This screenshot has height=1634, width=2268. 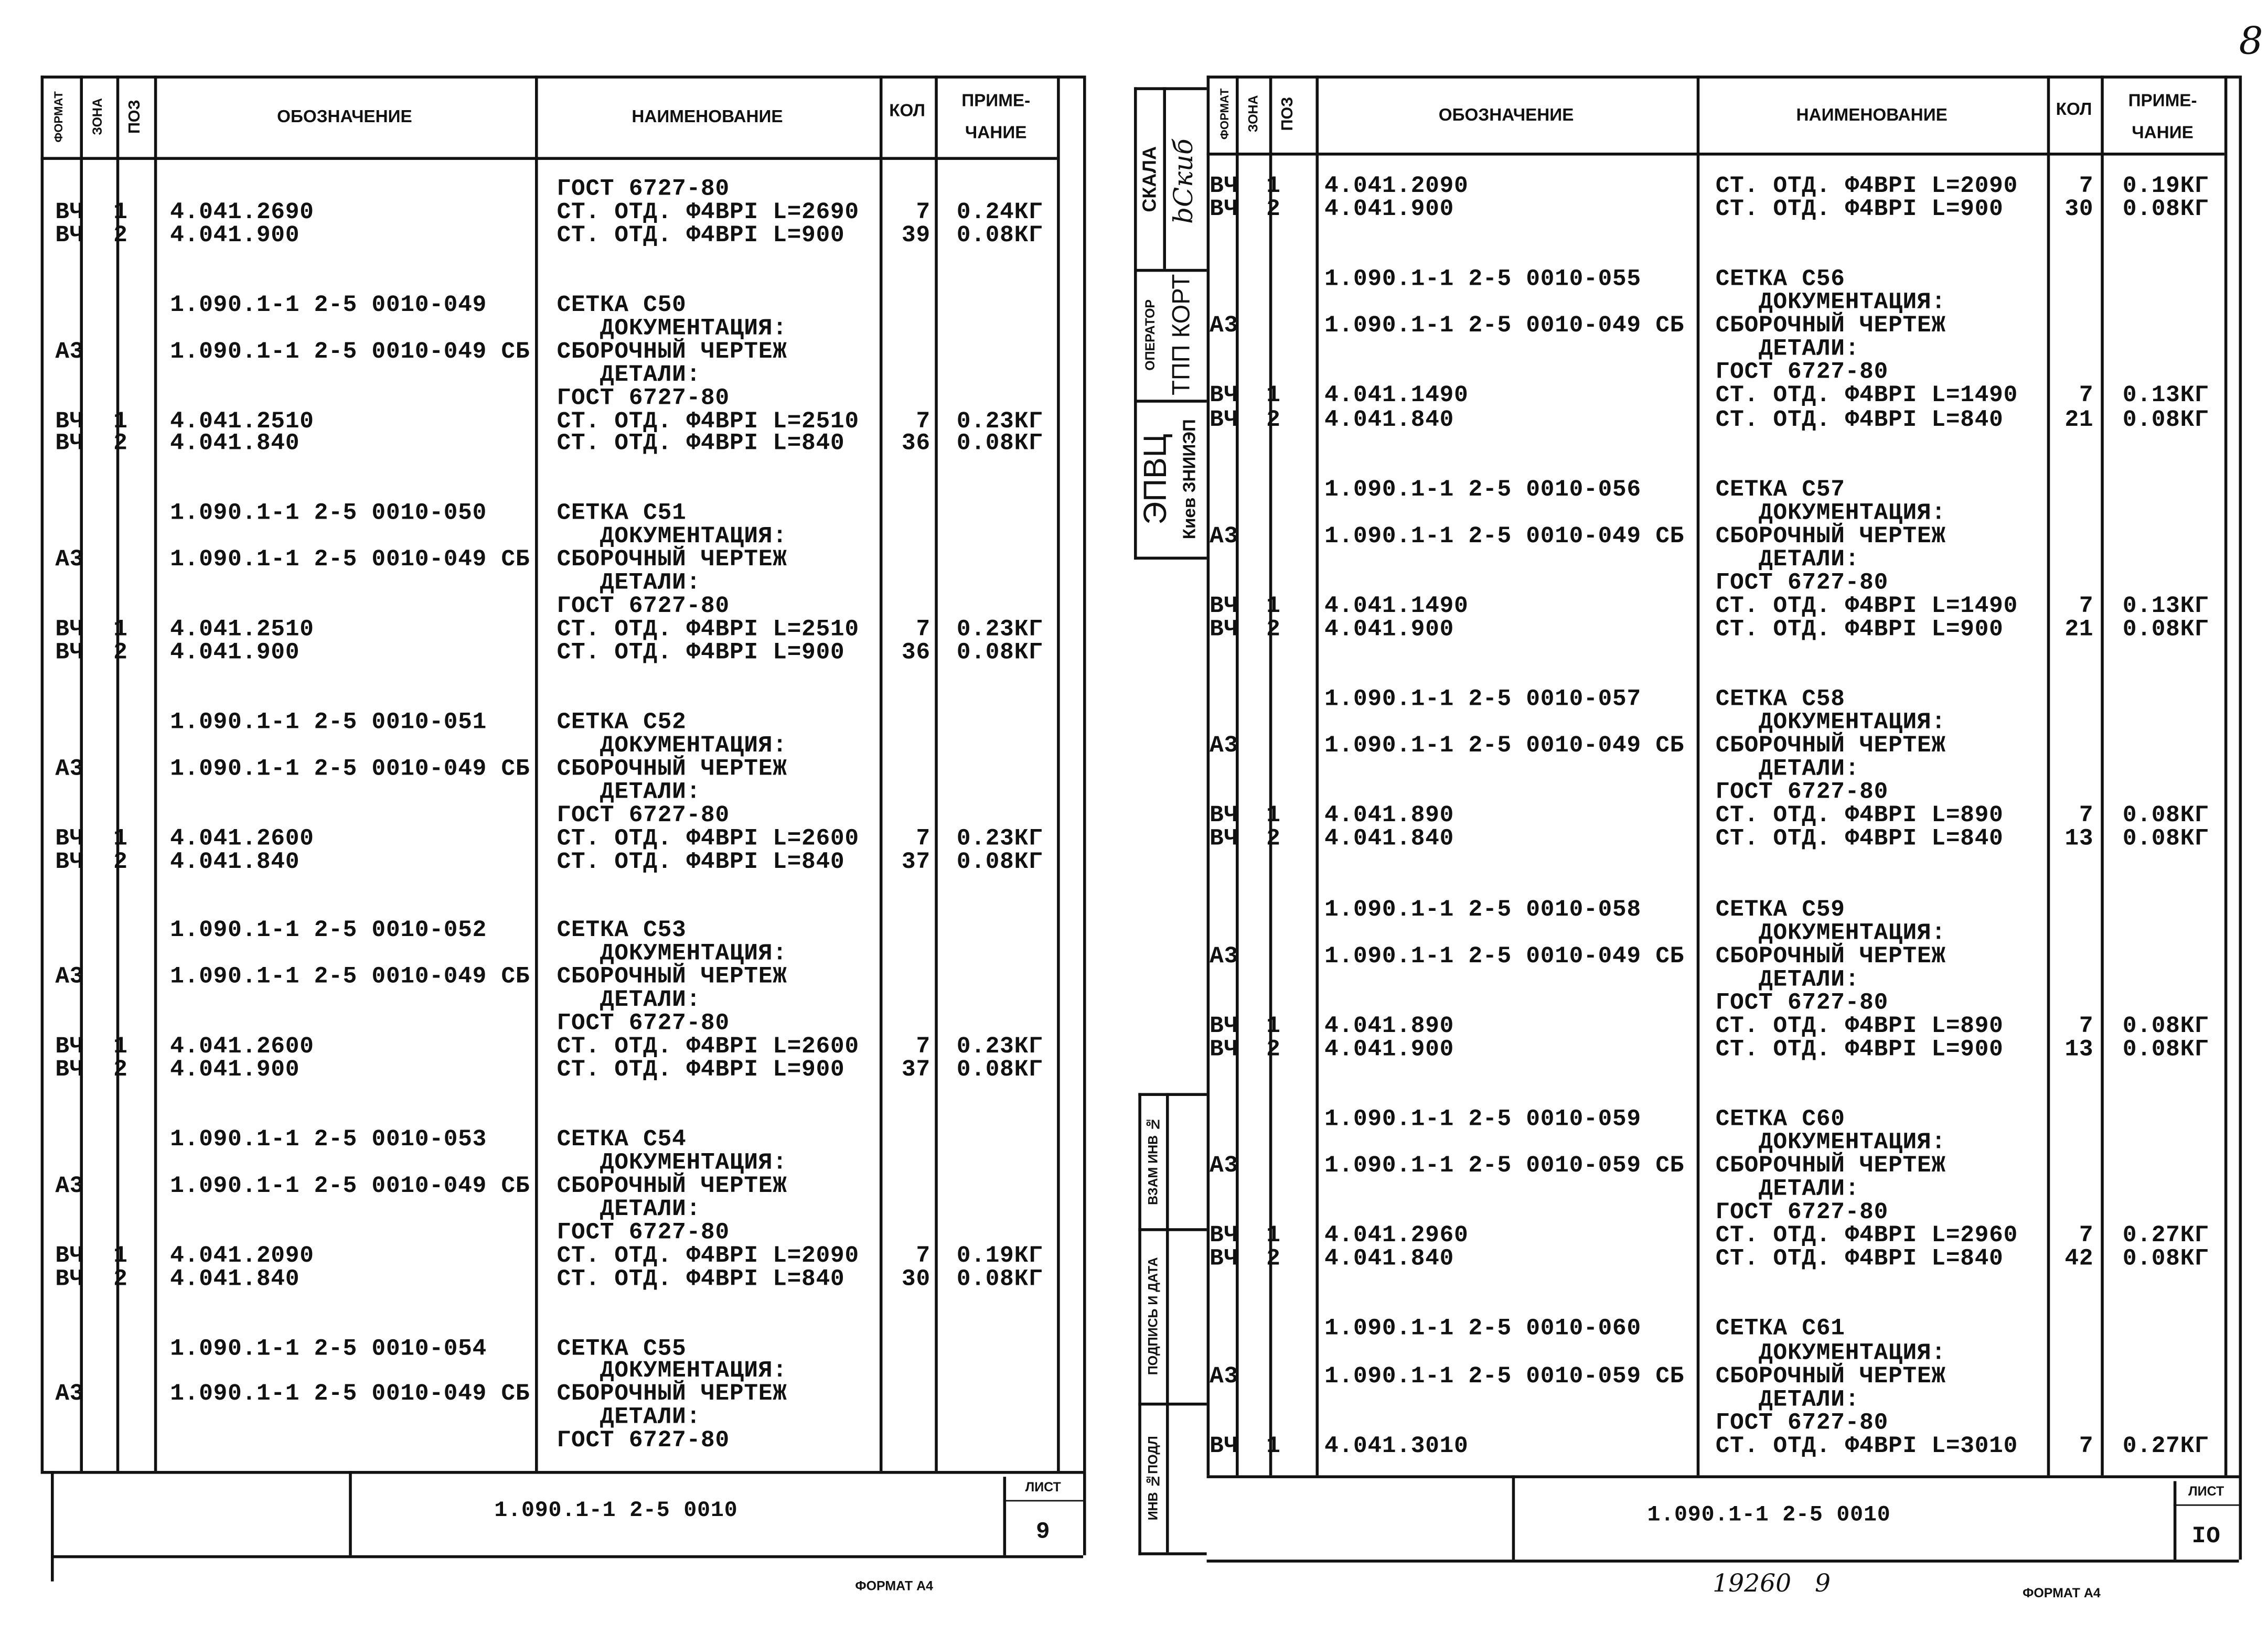 What do you see at coordinates (2079, 839) in the screenshot?
I see `row-qty: 13` at bounding box center [2079, 839].